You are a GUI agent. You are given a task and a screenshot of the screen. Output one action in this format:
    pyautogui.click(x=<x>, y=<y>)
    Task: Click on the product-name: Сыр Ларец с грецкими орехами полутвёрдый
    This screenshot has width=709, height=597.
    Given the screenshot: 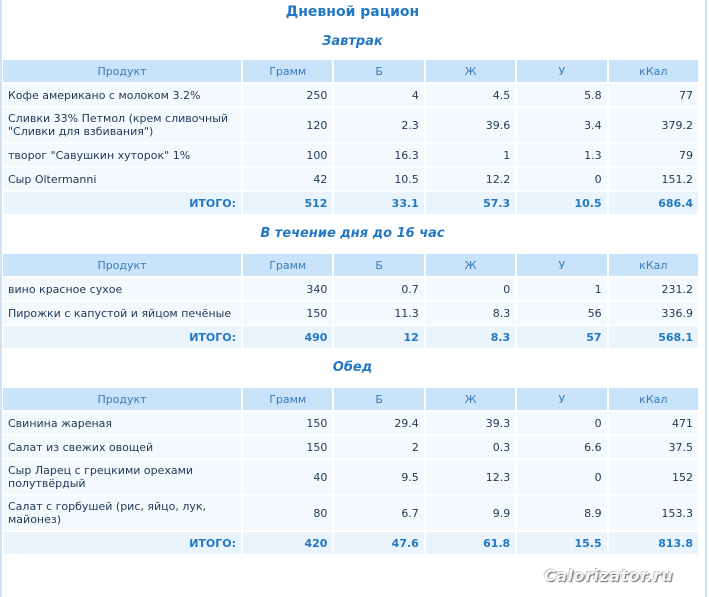 What is the action you would take?
    pyautogui.click(x=122, y=477)
    